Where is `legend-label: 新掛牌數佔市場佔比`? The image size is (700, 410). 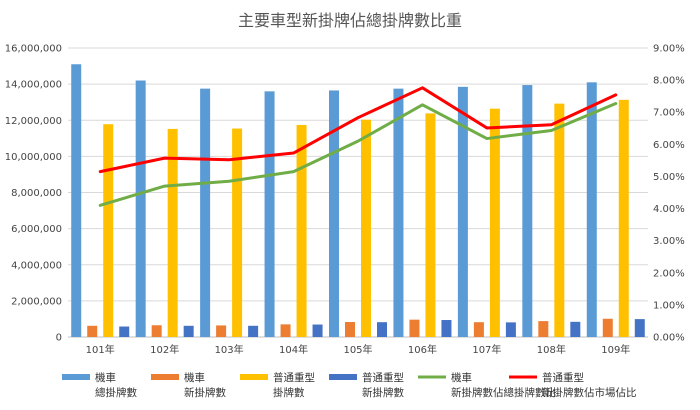
legend-label: 新掛牌數佔市場佔比 is located at coordinates (589, 392).